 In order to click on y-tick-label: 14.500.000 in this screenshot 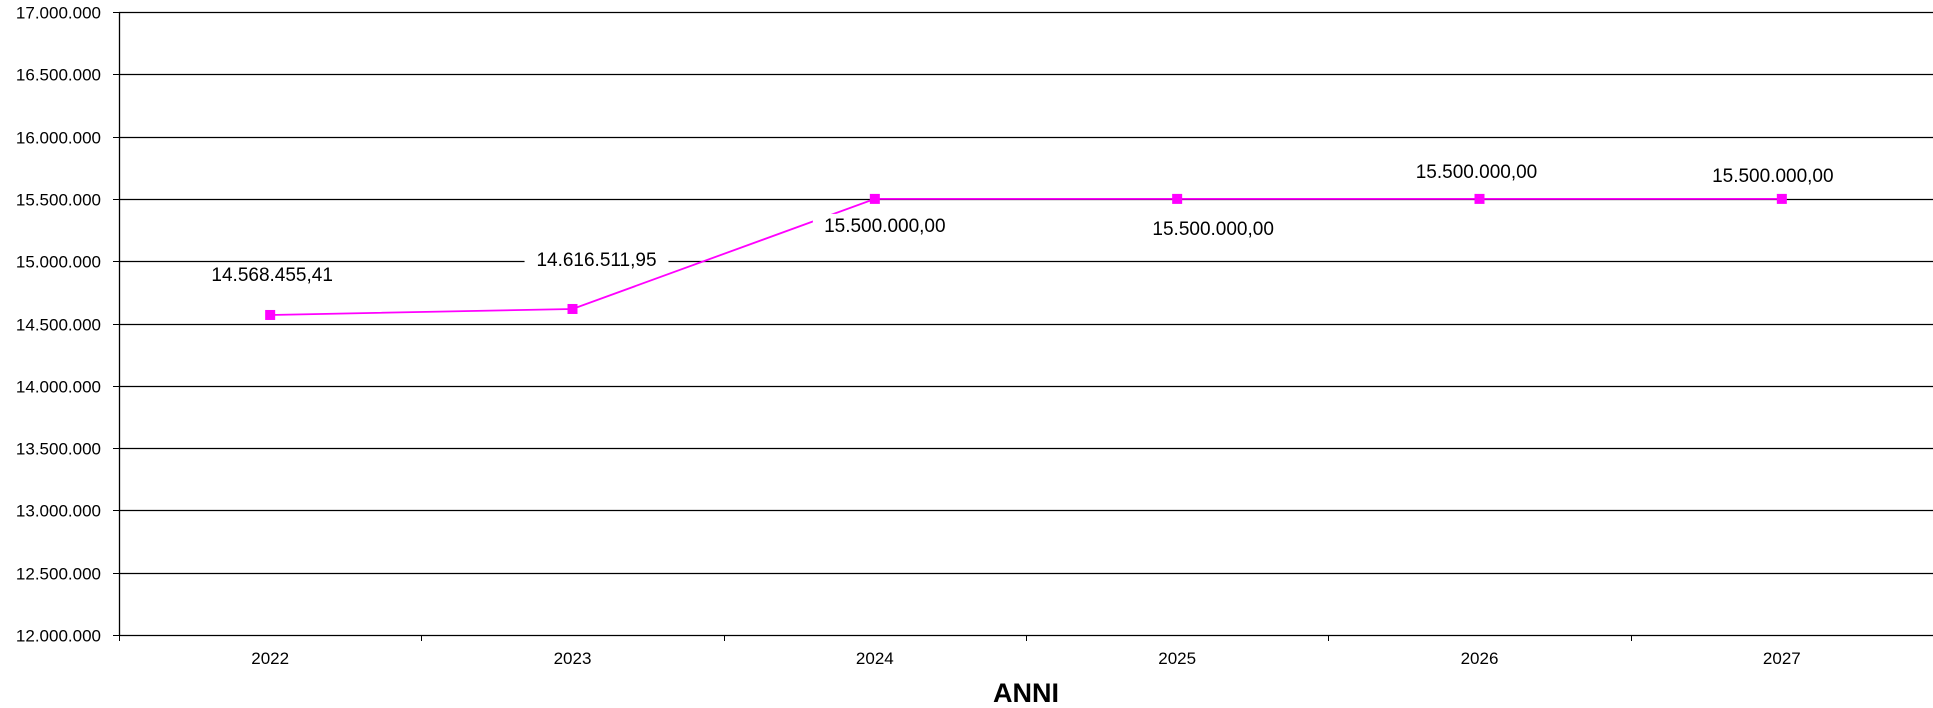, I will do `click(58, 325)`.